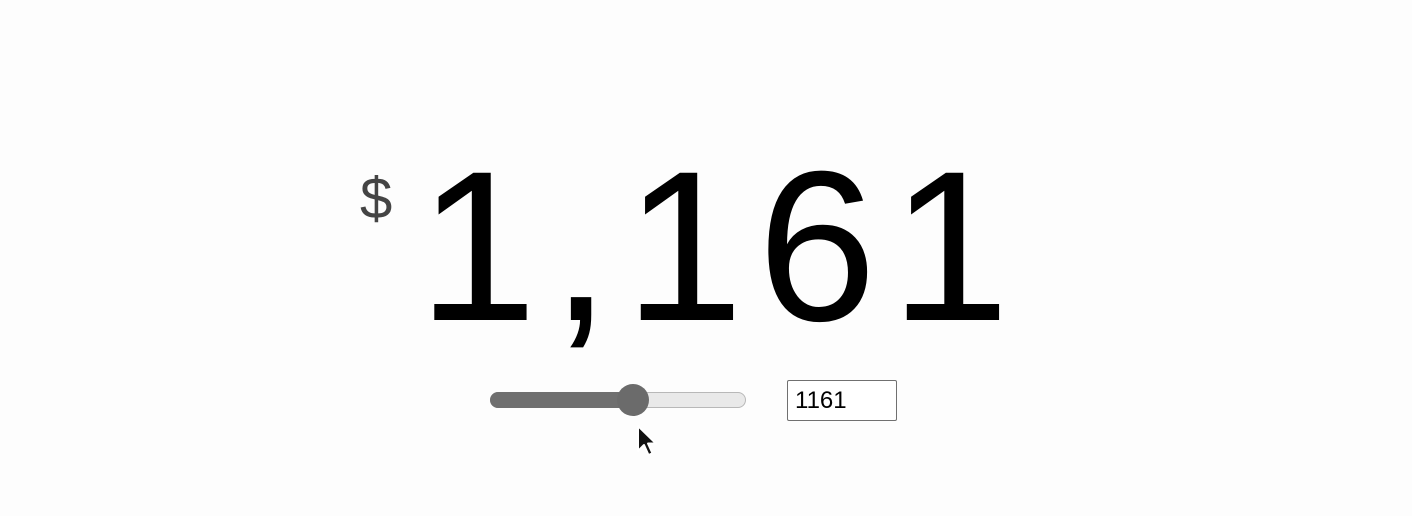 The height and width of the screenshot is (516, 1412). I want to click on mouse-pointer-icon, so click(647, 440).